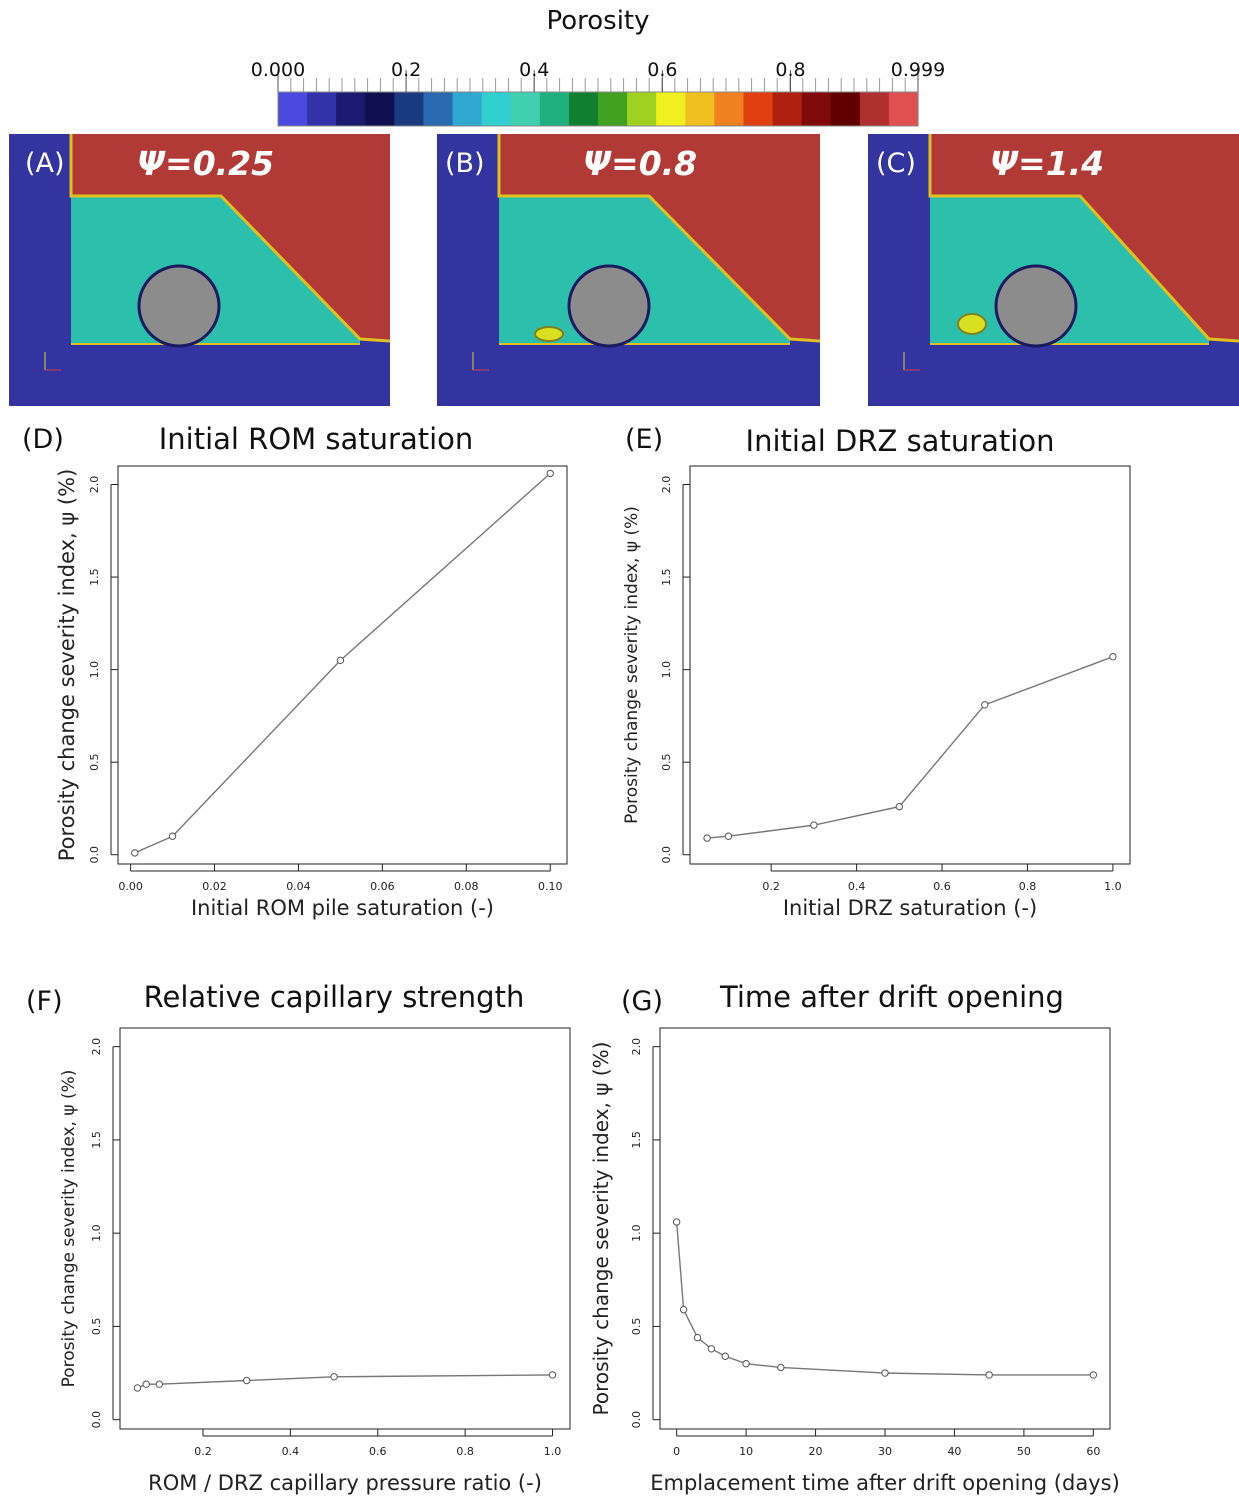 The height and width of the screenshot is (1505, 1239). What do you see at coordinates (291, 1451) in the screenshot?
I see `x-tick-label: 0.4` at bounding box center [291, 1451].